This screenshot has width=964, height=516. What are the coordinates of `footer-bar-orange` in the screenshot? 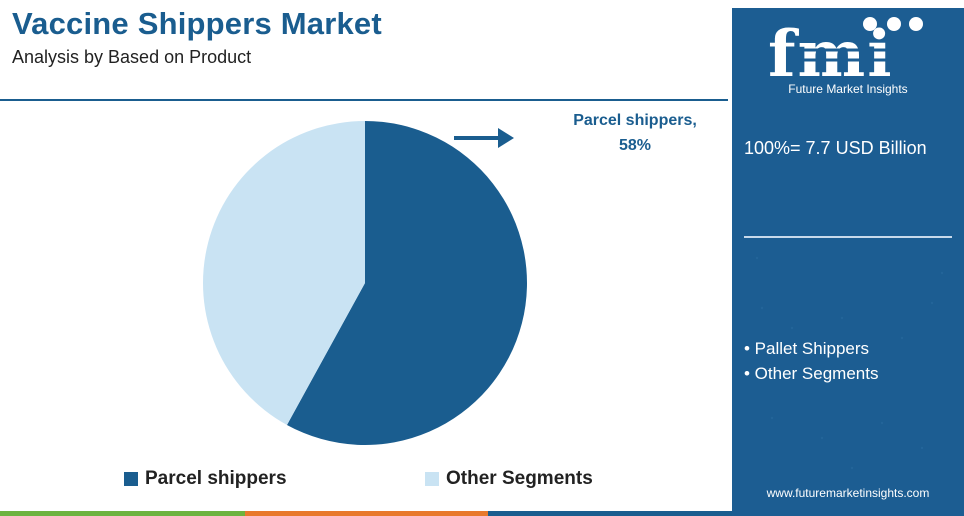 It's located at (366, 513).